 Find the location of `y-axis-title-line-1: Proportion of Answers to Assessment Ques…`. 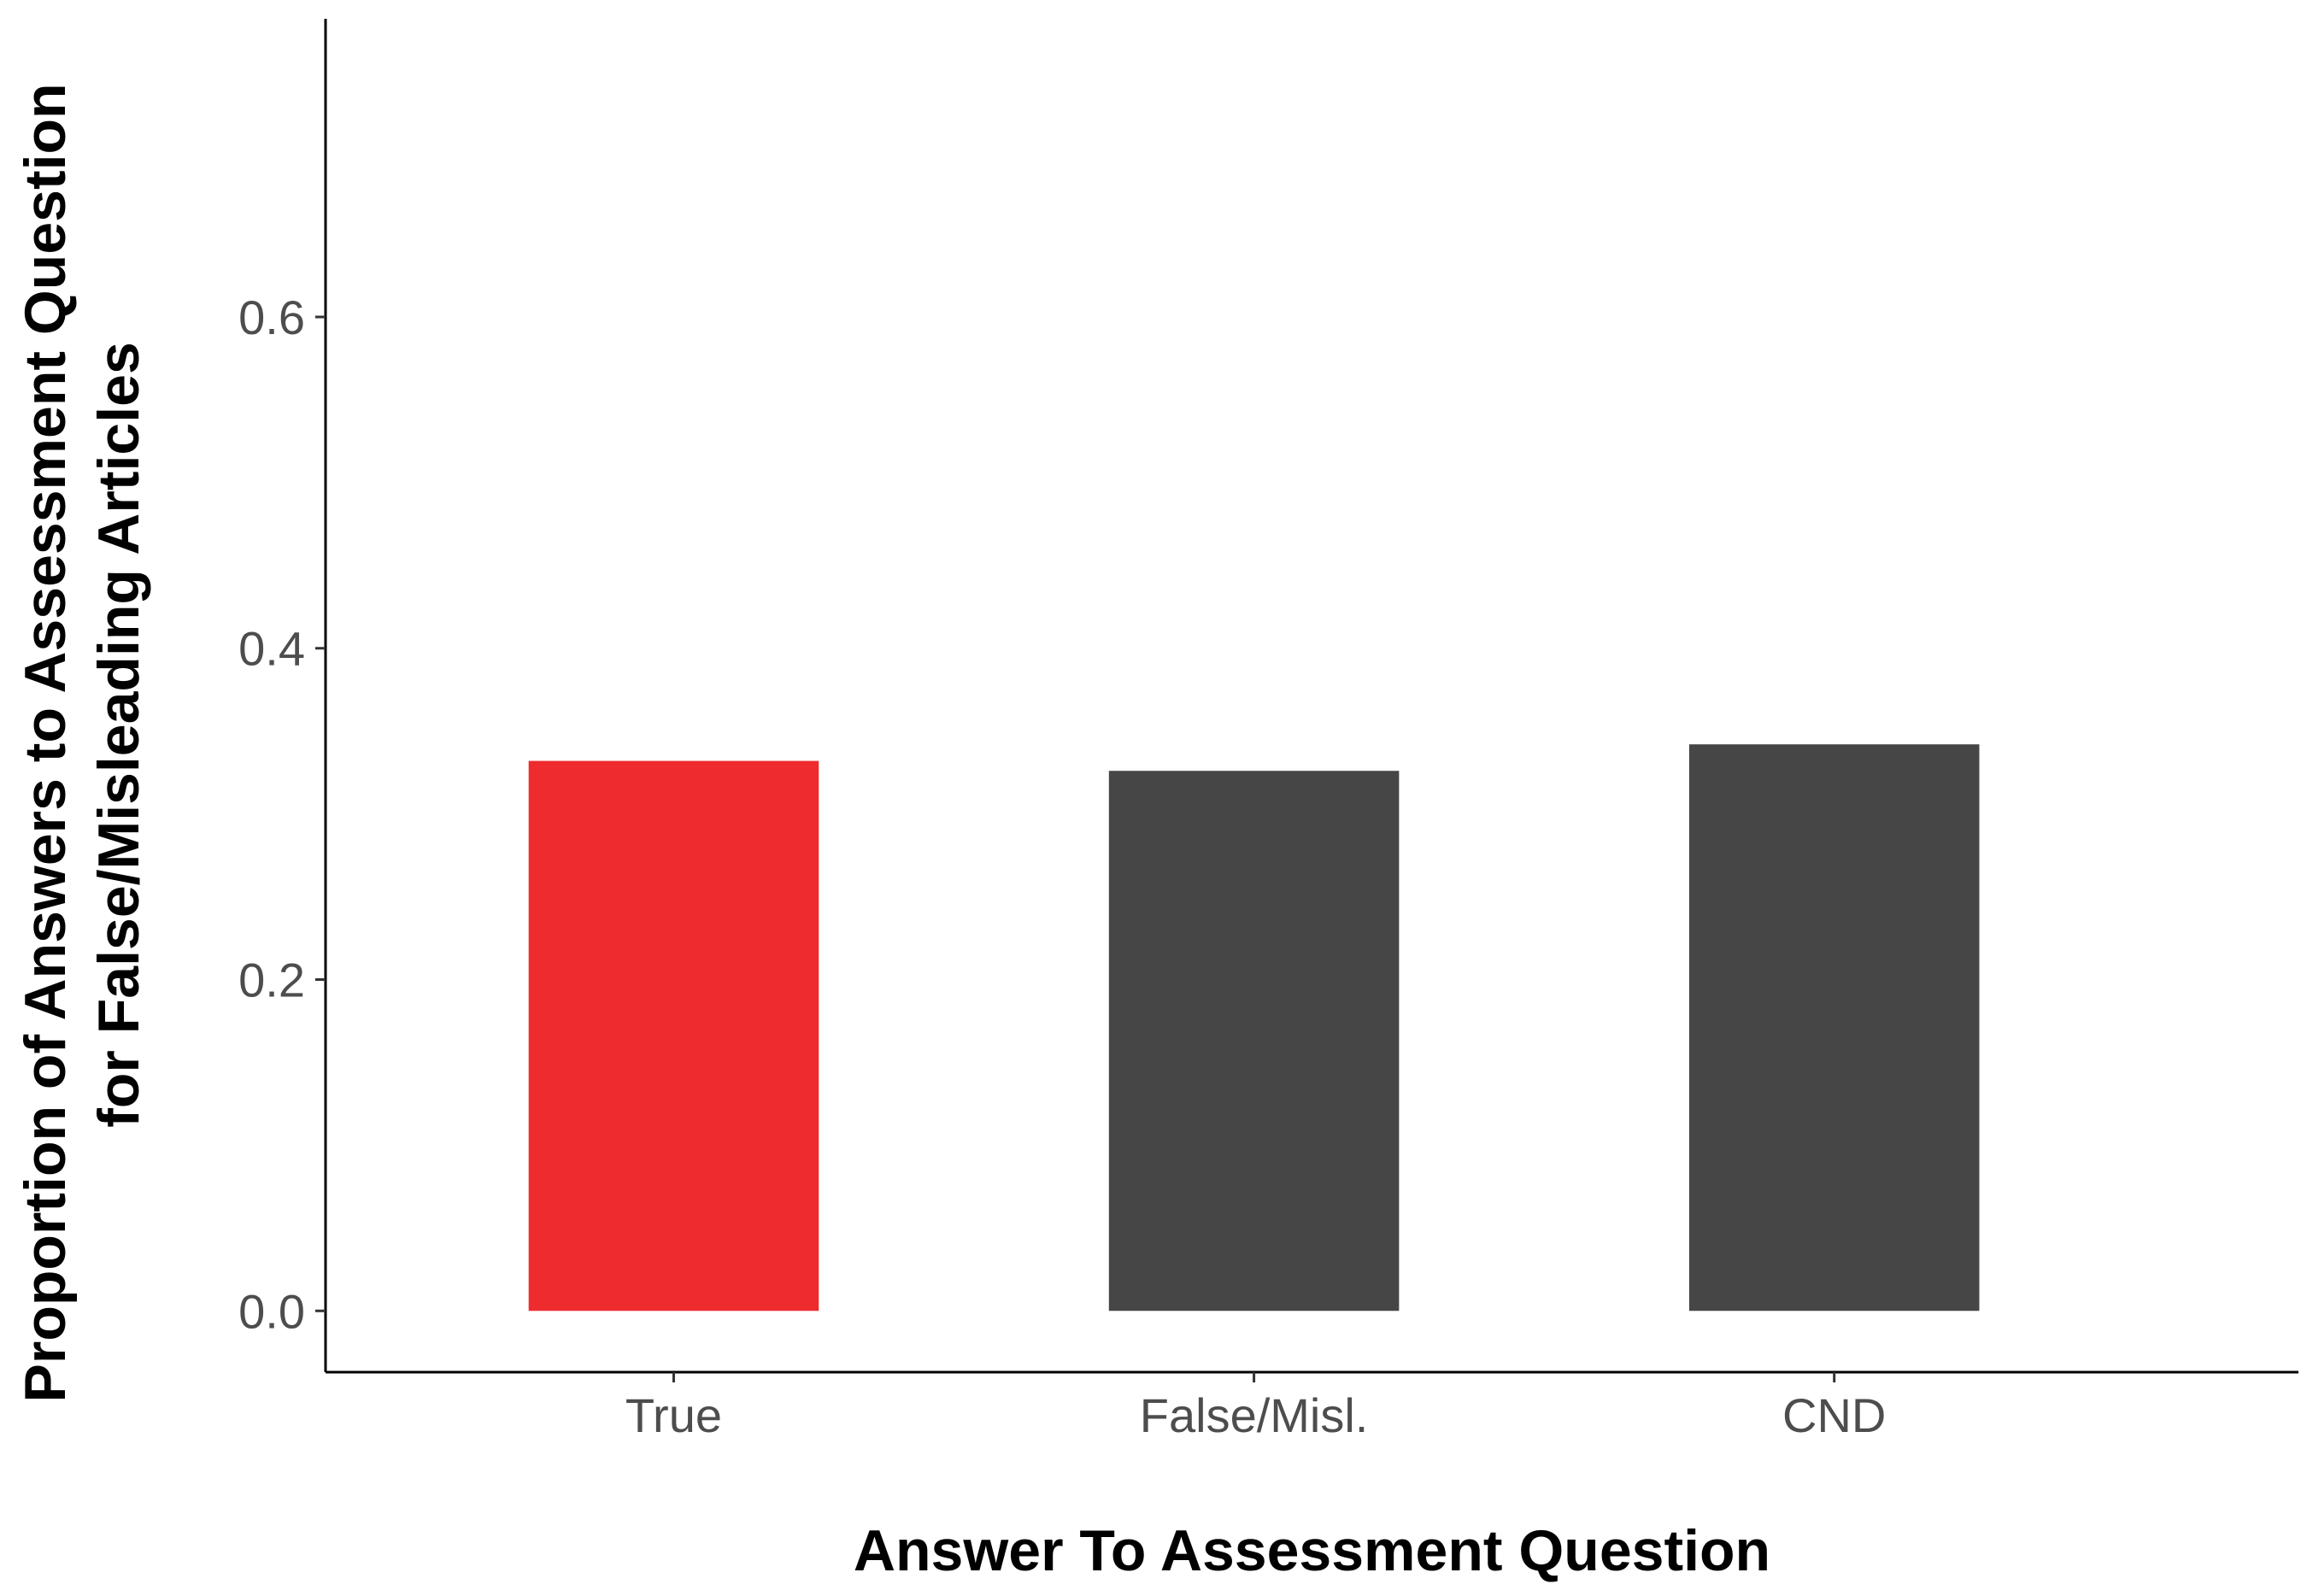

y-axis-title-line-1: Proportion of Answers to Assessment Ques… is located at coordinates (46, 742).